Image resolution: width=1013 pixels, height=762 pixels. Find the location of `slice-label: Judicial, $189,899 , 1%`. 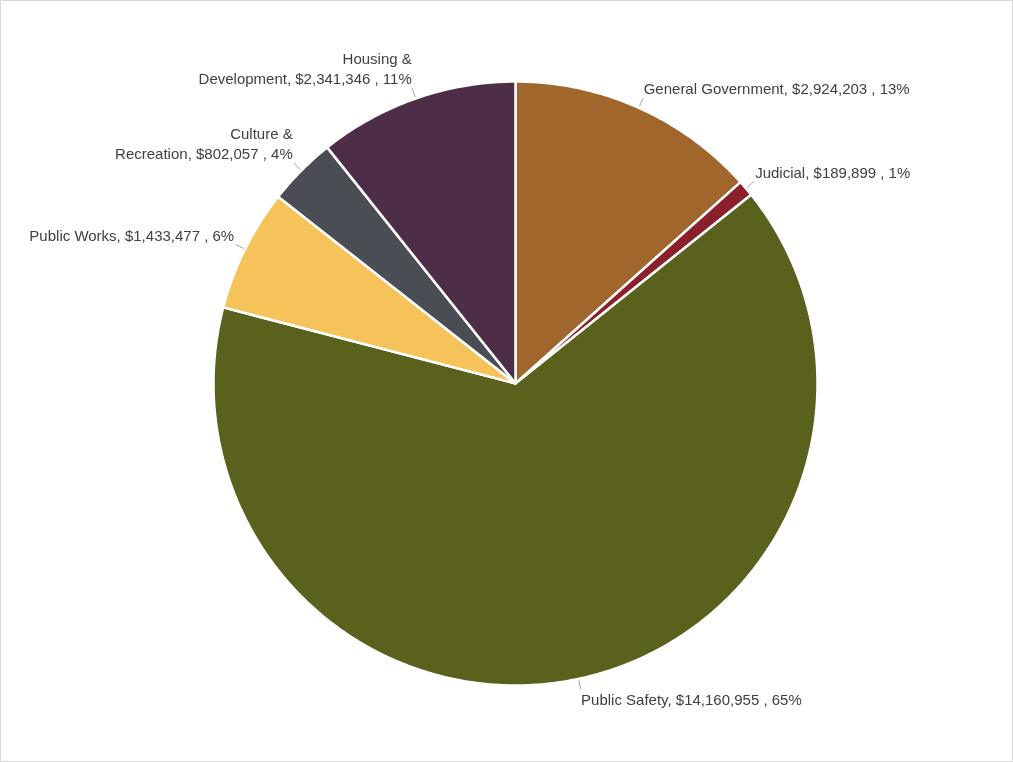

slice-label: Judicial, $189,899 , 1% is located at coordinates (833, 172).